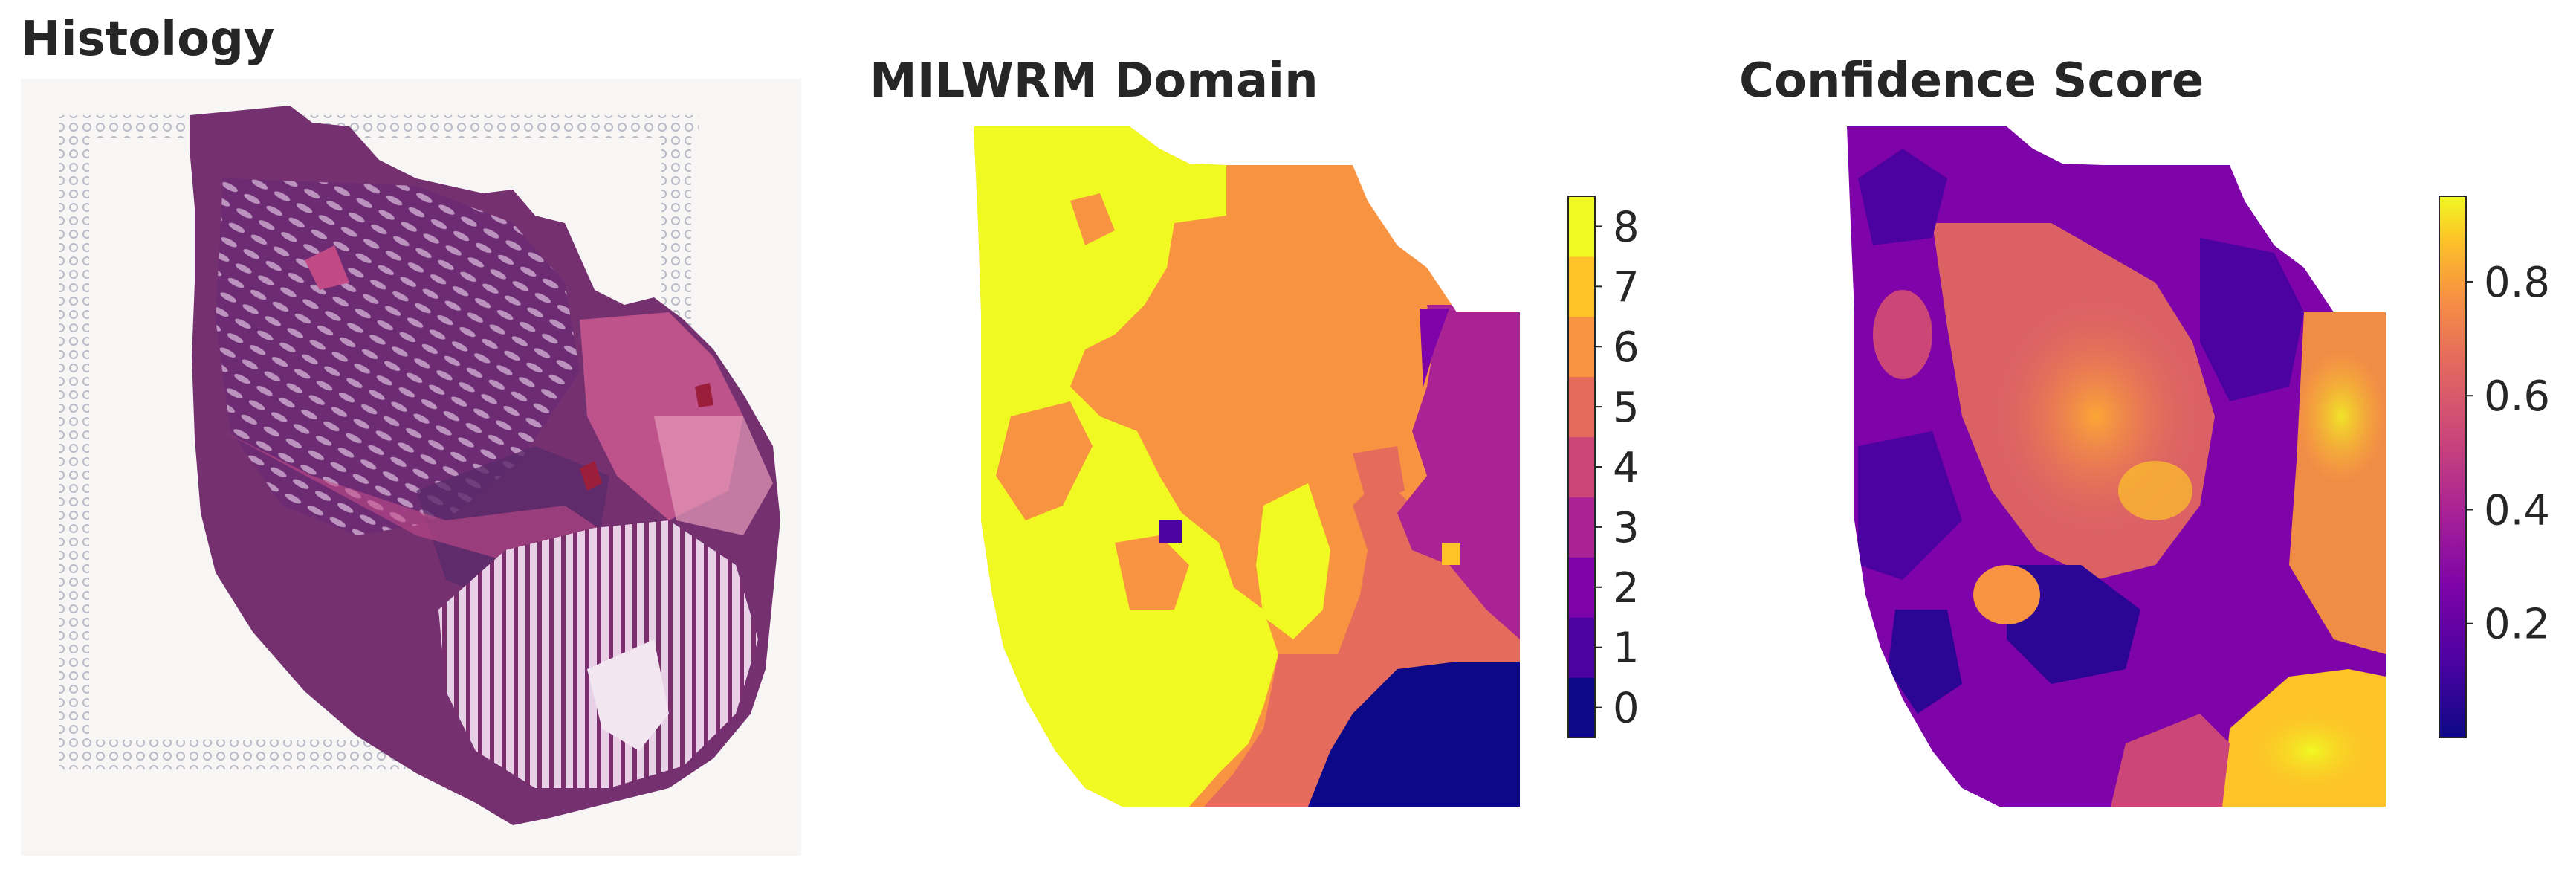  I want to click on domain-colorbar-label-4: 4, so click(1626, 468).